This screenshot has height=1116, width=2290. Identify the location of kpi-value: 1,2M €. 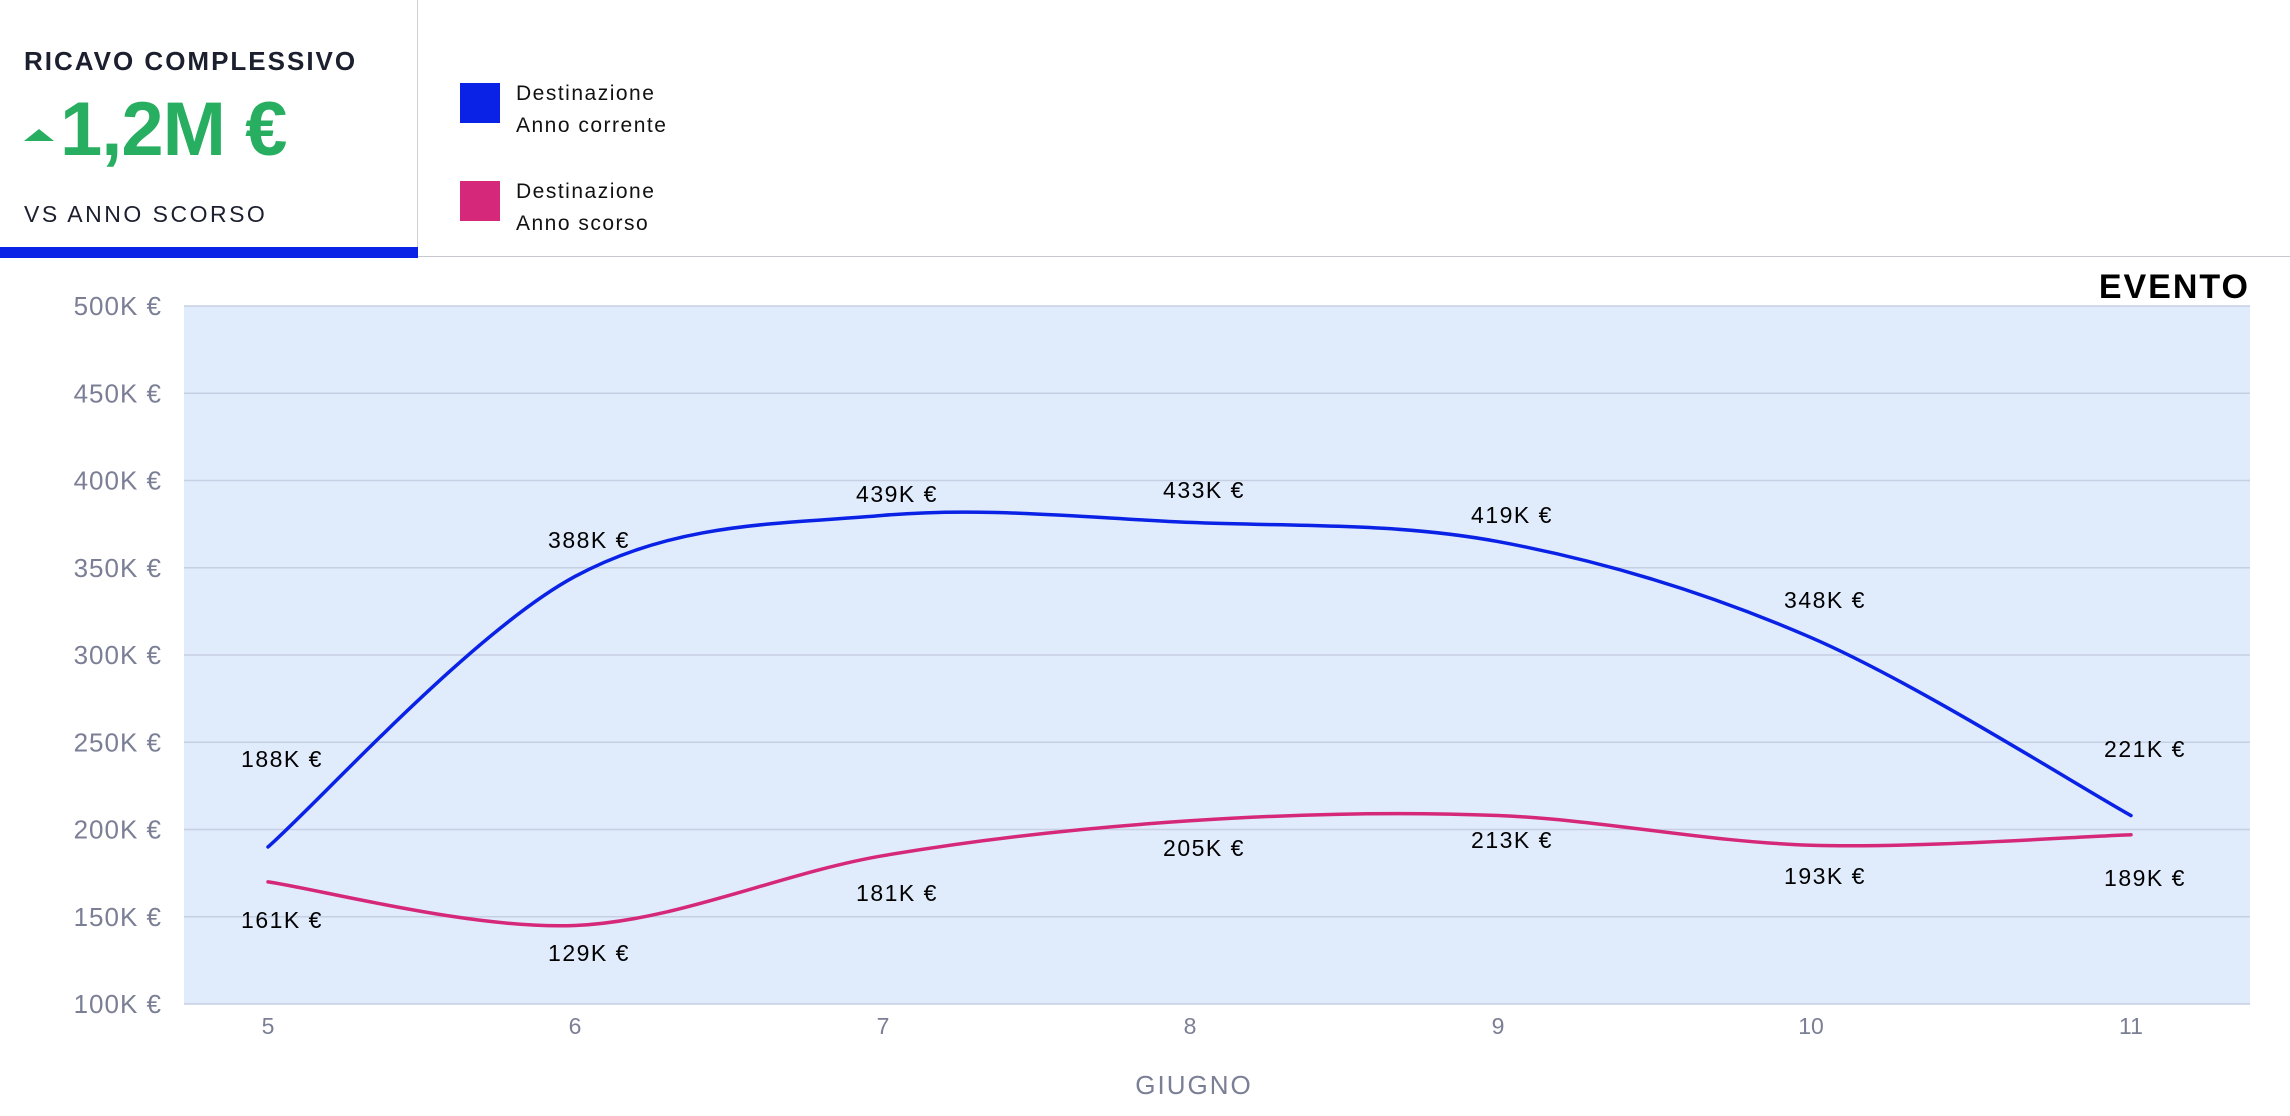
(173, 129).